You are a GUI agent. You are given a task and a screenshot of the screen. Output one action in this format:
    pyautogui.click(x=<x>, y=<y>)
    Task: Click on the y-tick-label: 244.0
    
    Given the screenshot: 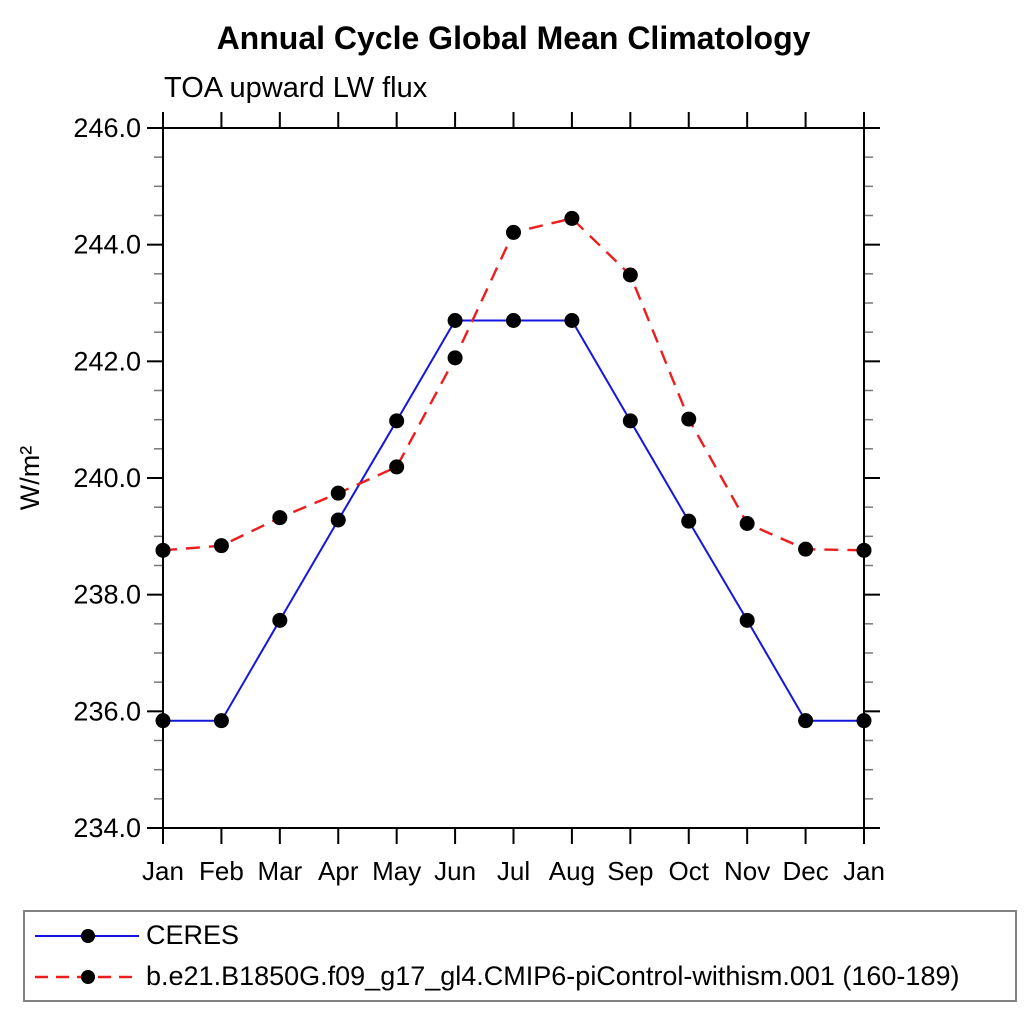 What is the action you would take?
    pyautogui.click(x=107, y=245)
    